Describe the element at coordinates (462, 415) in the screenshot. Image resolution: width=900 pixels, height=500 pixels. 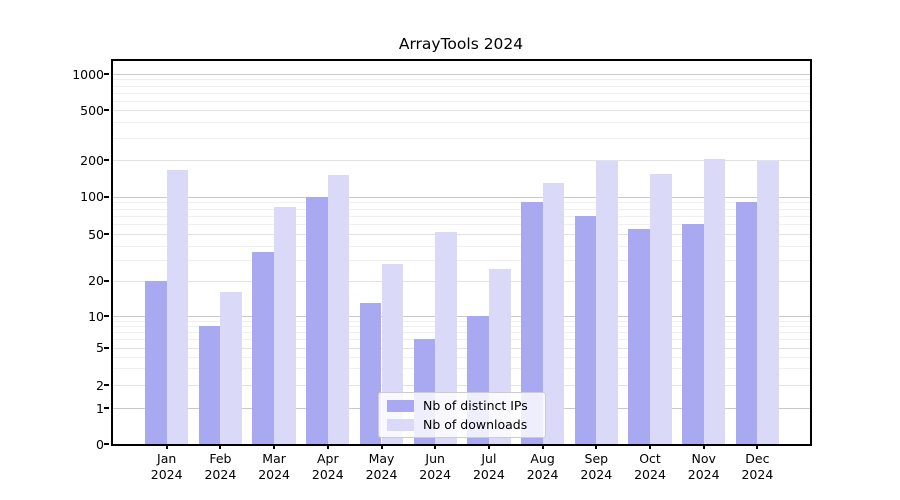
I see `legend: Nb of distinct IPs Nb of downloads` at that location.